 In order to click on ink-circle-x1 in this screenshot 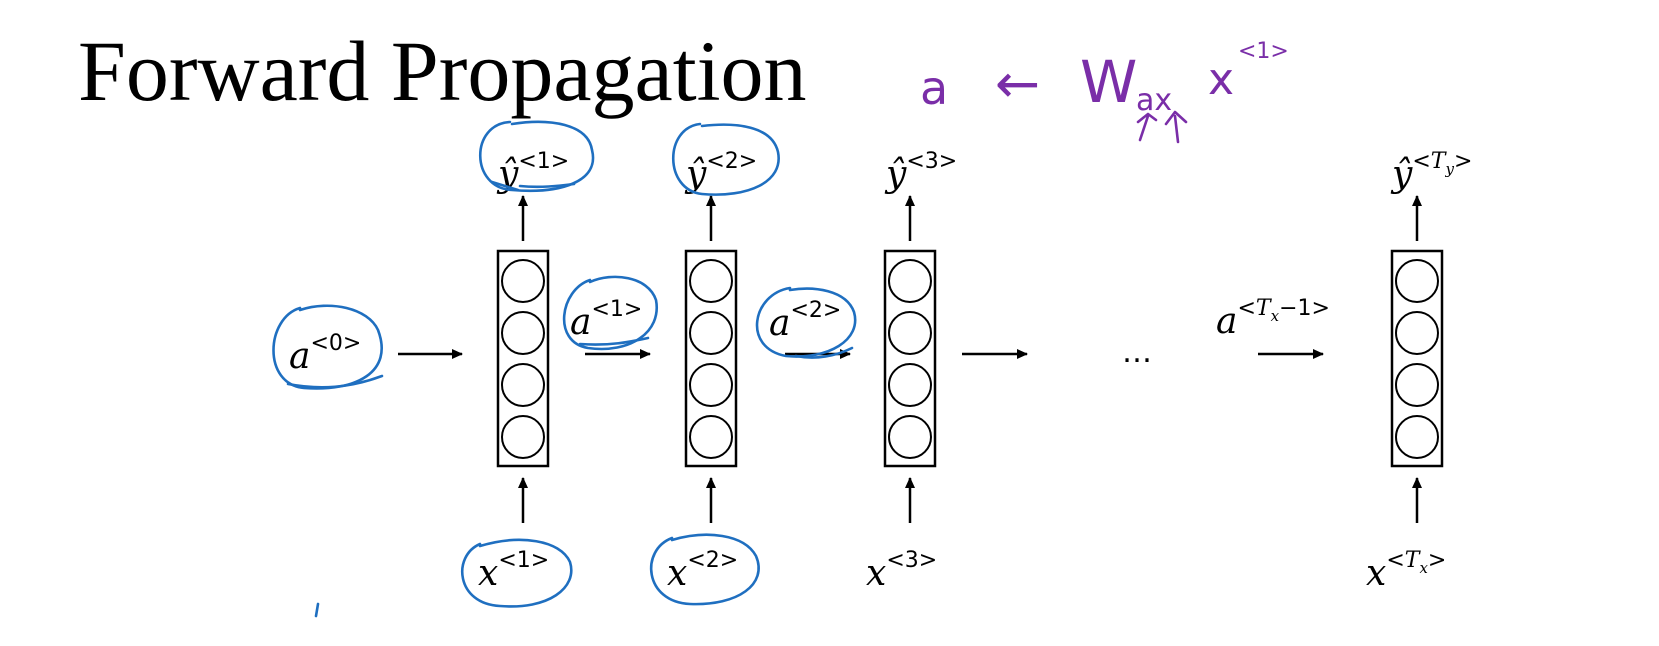, I will do `click(516, 573)`.